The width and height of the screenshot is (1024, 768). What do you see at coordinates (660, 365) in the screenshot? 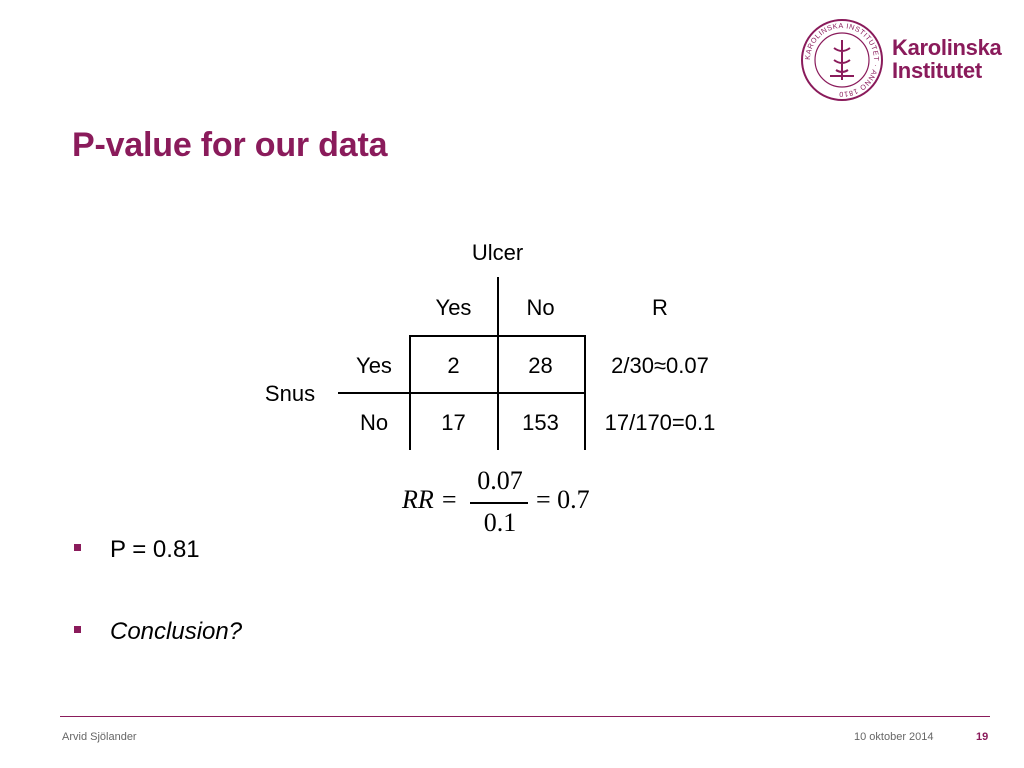
I see `risk-yes: 2/30≈0.07` at bounding box center [660, 365].